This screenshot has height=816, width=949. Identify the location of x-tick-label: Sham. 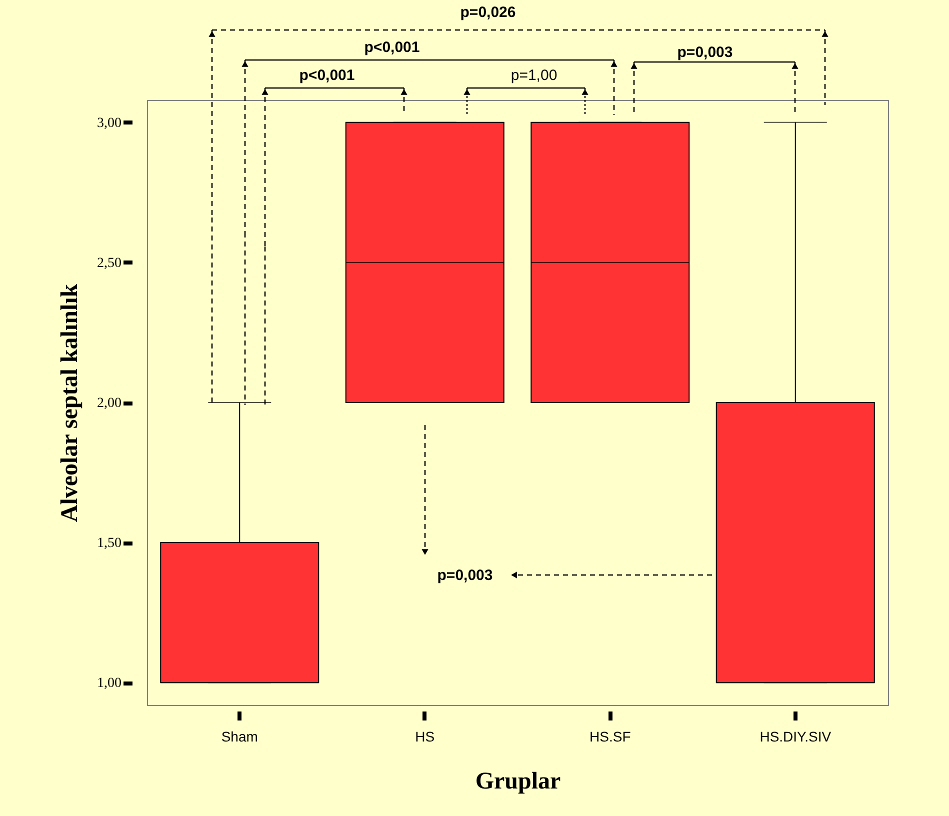
(239, 736).